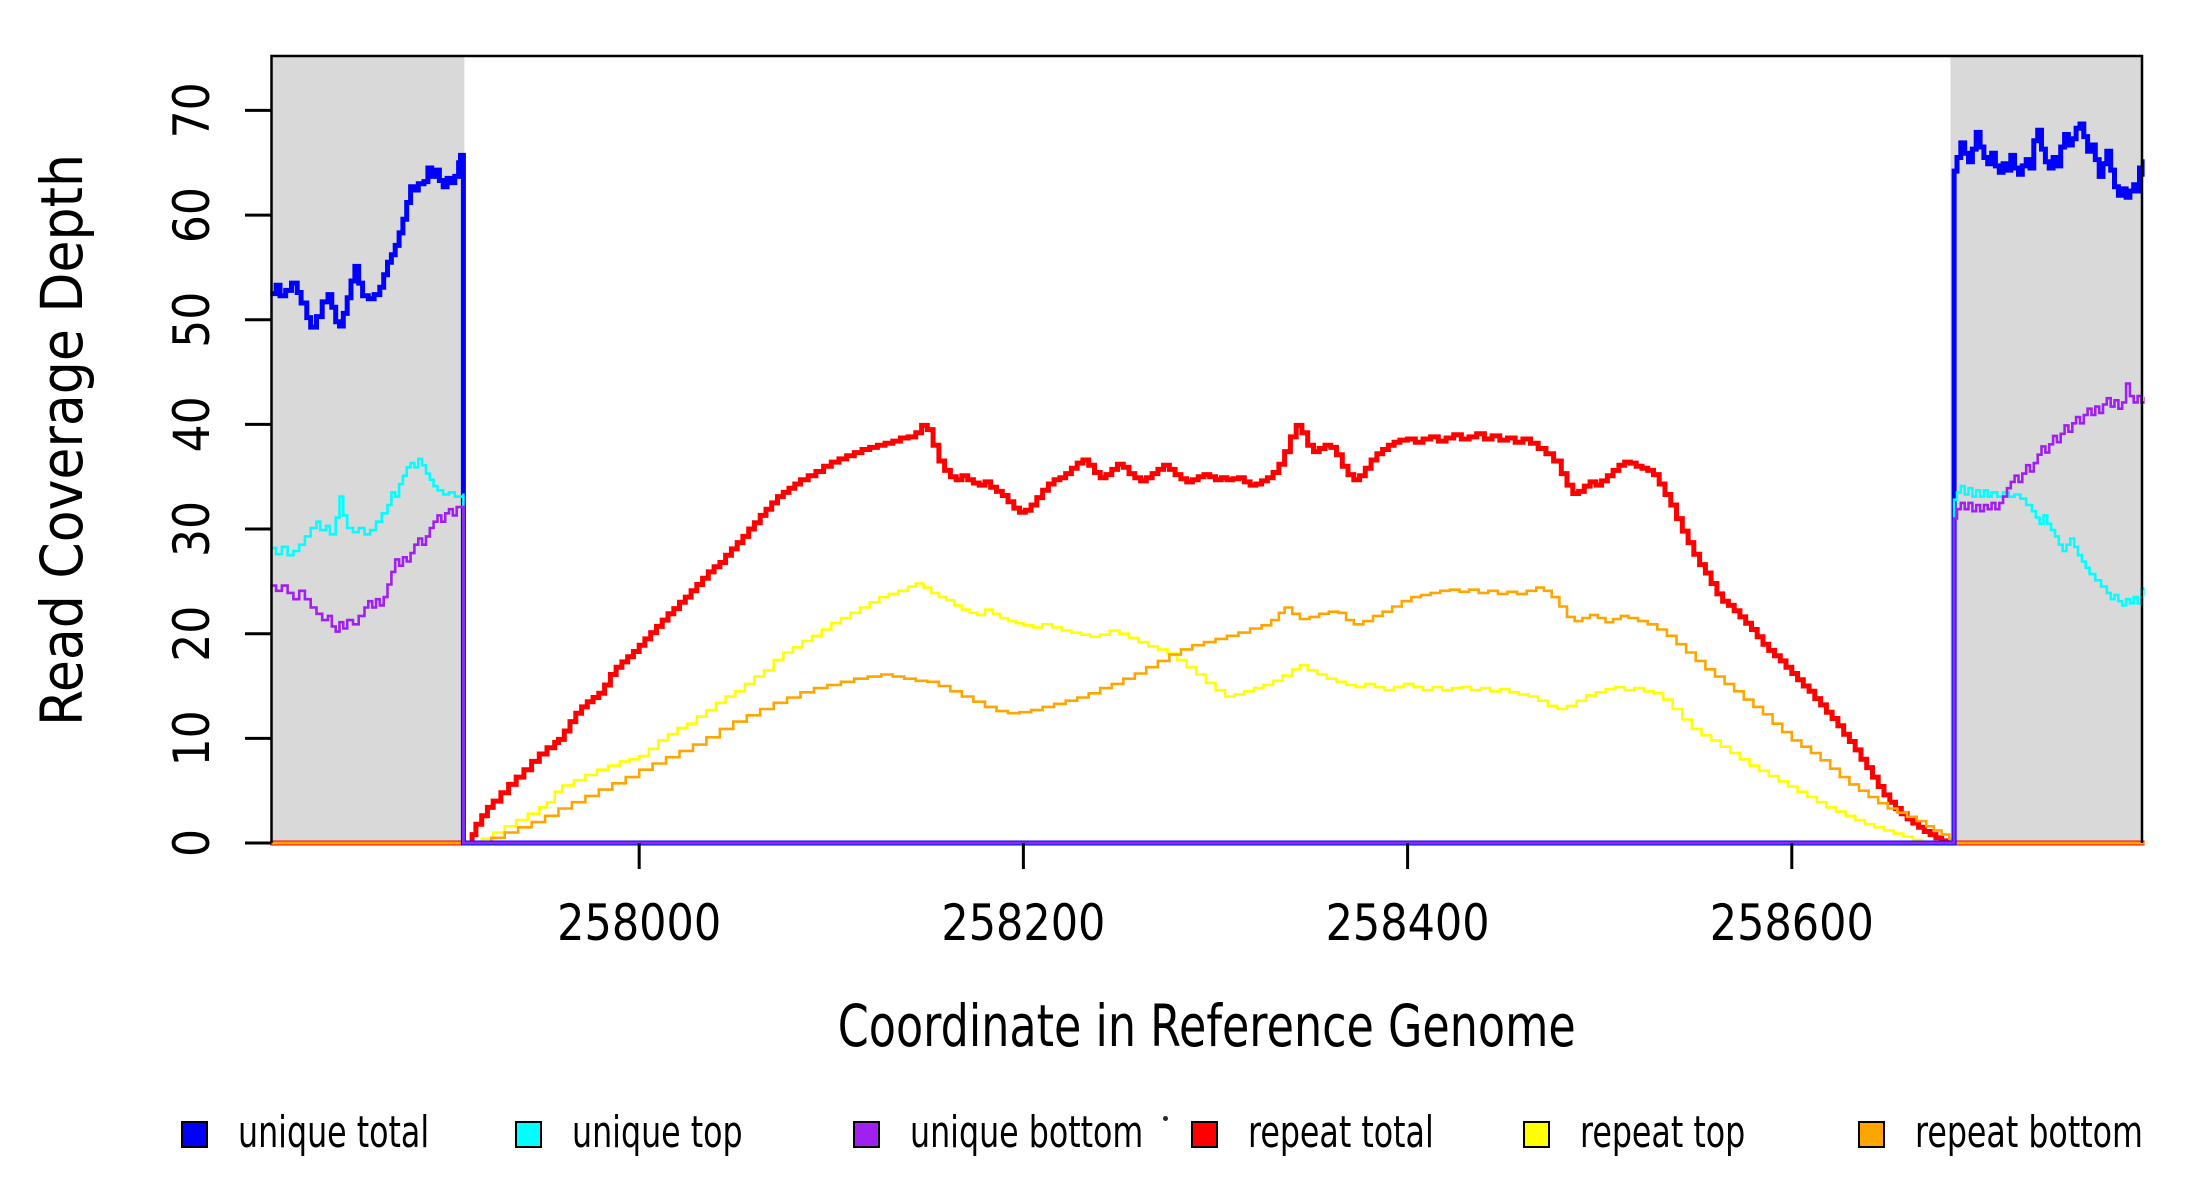 The height and width of the screenshot is (1200, 2200). Describe the element at coordinates (192, 634) in the screenshot. I see `y-tick-label-20: 20` at that location.